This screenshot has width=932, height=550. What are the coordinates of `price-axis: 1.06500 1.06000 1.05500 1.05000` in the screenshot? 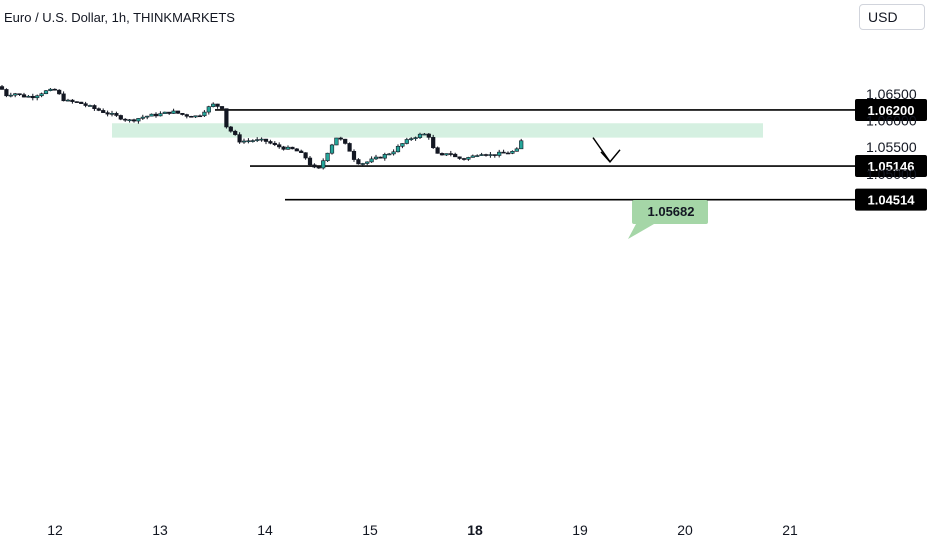 It's located at (891, 134).